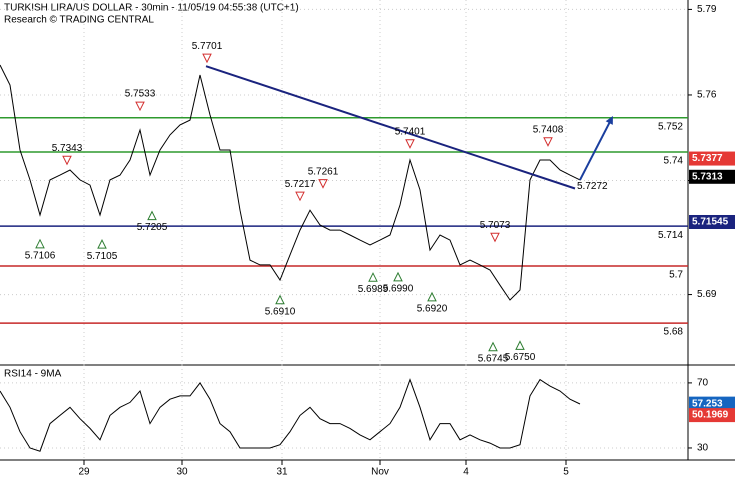  Describe the element at coordinates (707, 403) in the screenshot. I see `price-tag-label: 57.253` at that location.